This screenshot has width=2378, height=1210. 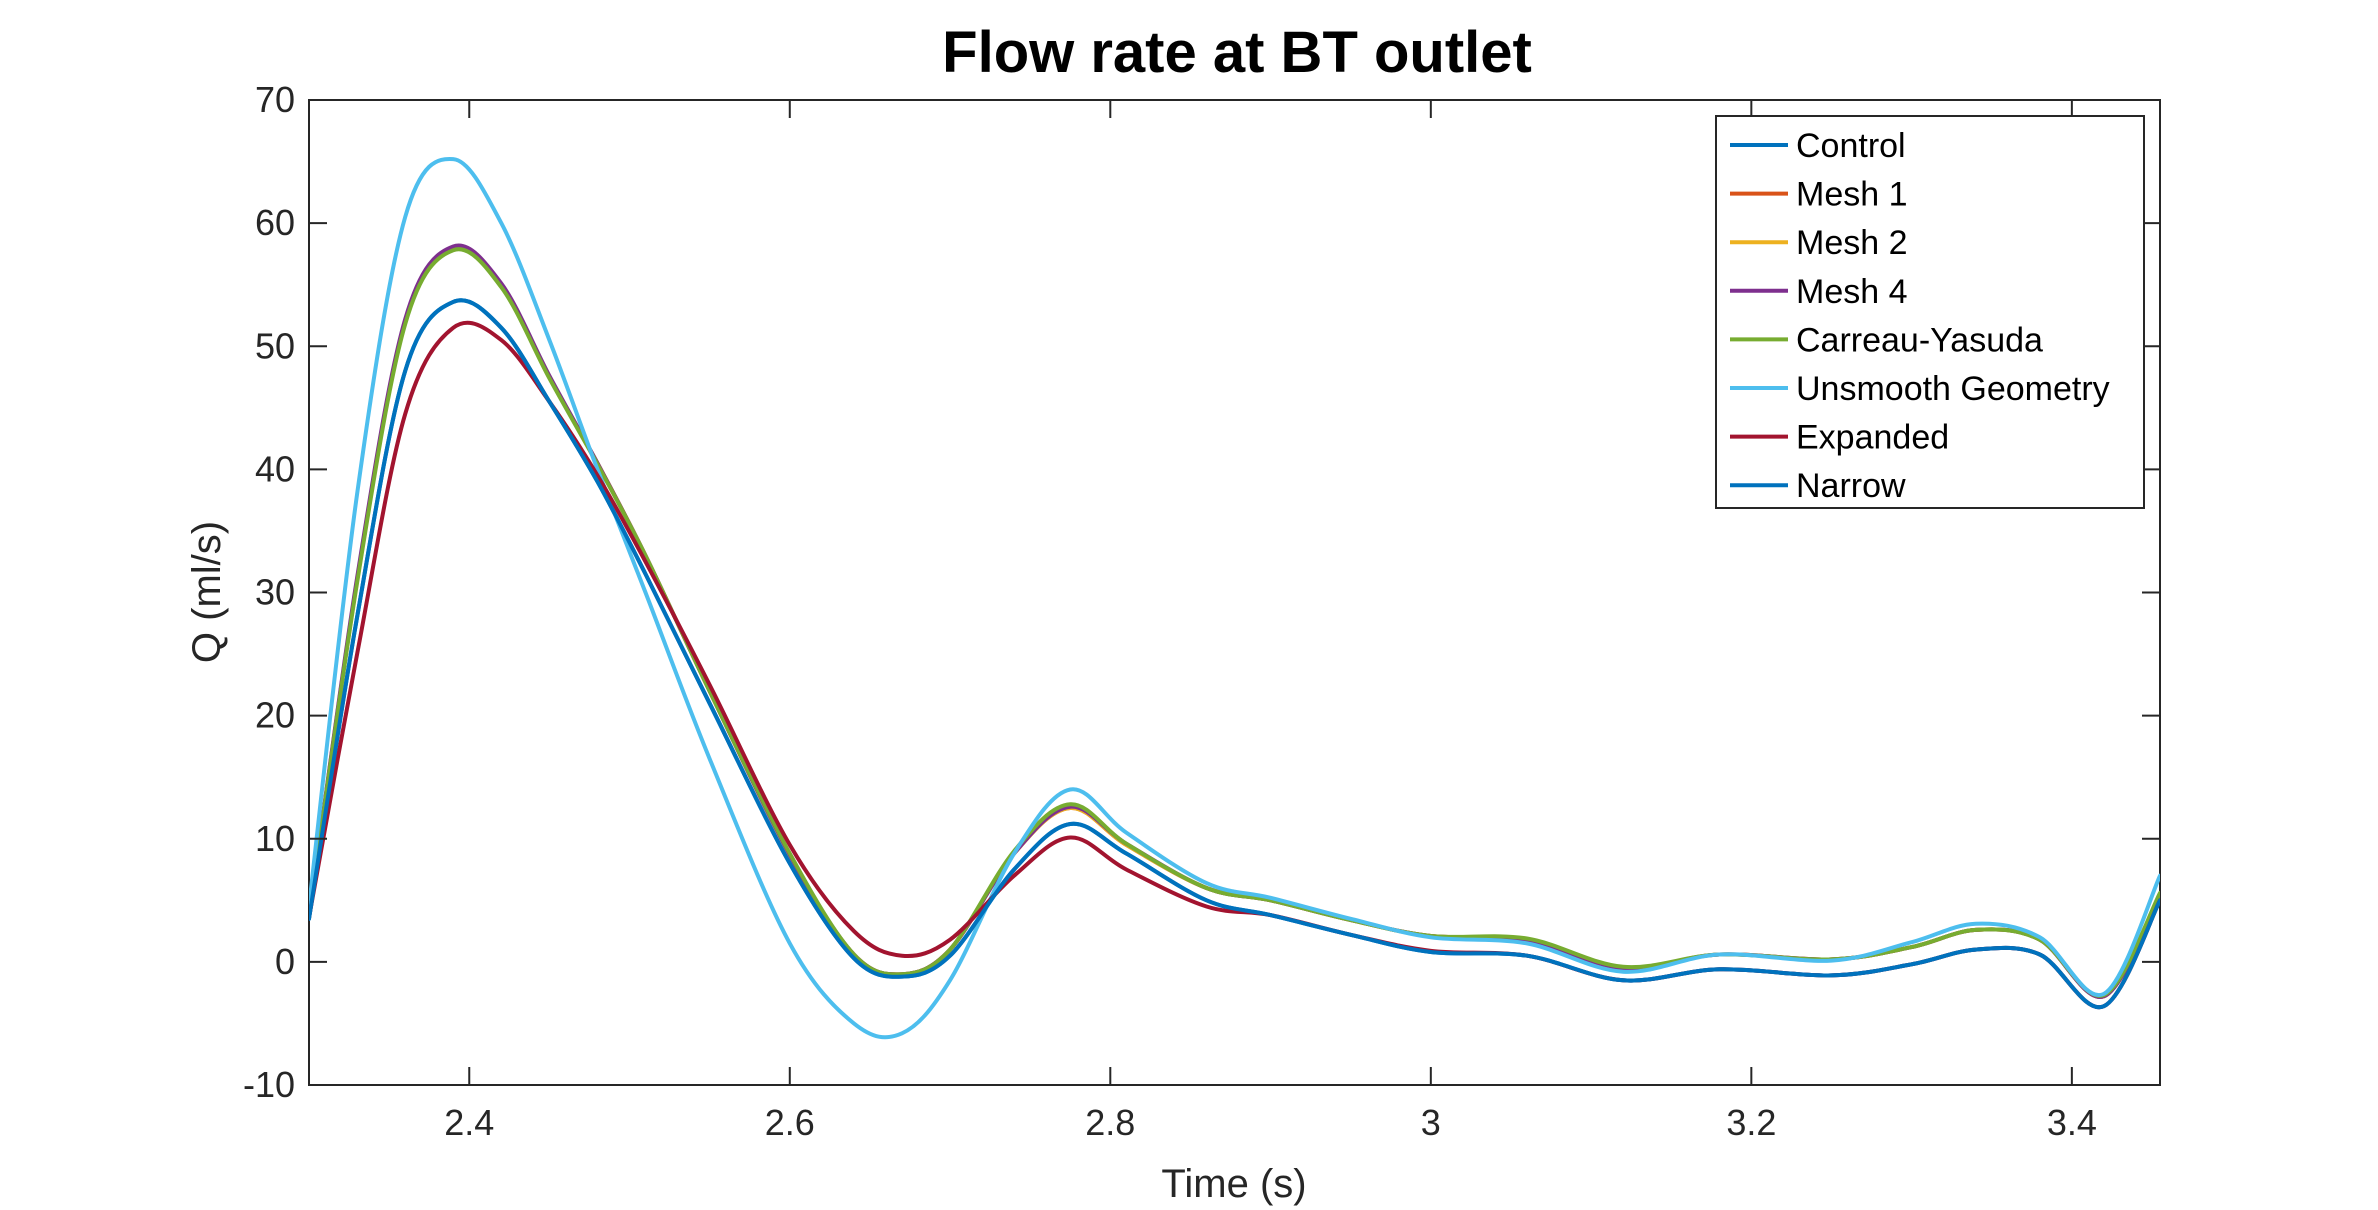 What do you see at coordinates (1953, 389) in the screenshot?
I see `legend-label: Unsmooth Geometry` at bounding box center [1953, 389].